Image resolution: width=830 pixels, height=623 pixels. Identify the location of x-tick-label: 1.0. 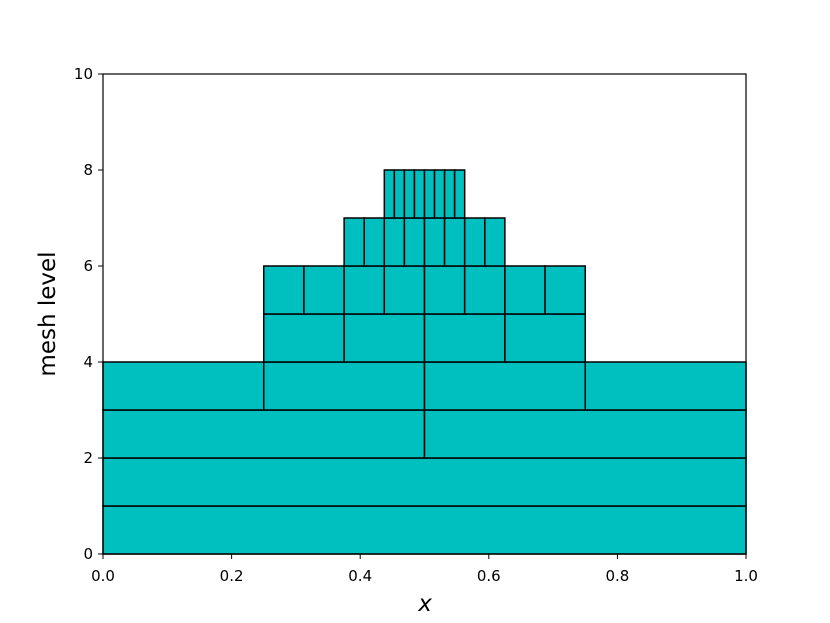
(746, 576).